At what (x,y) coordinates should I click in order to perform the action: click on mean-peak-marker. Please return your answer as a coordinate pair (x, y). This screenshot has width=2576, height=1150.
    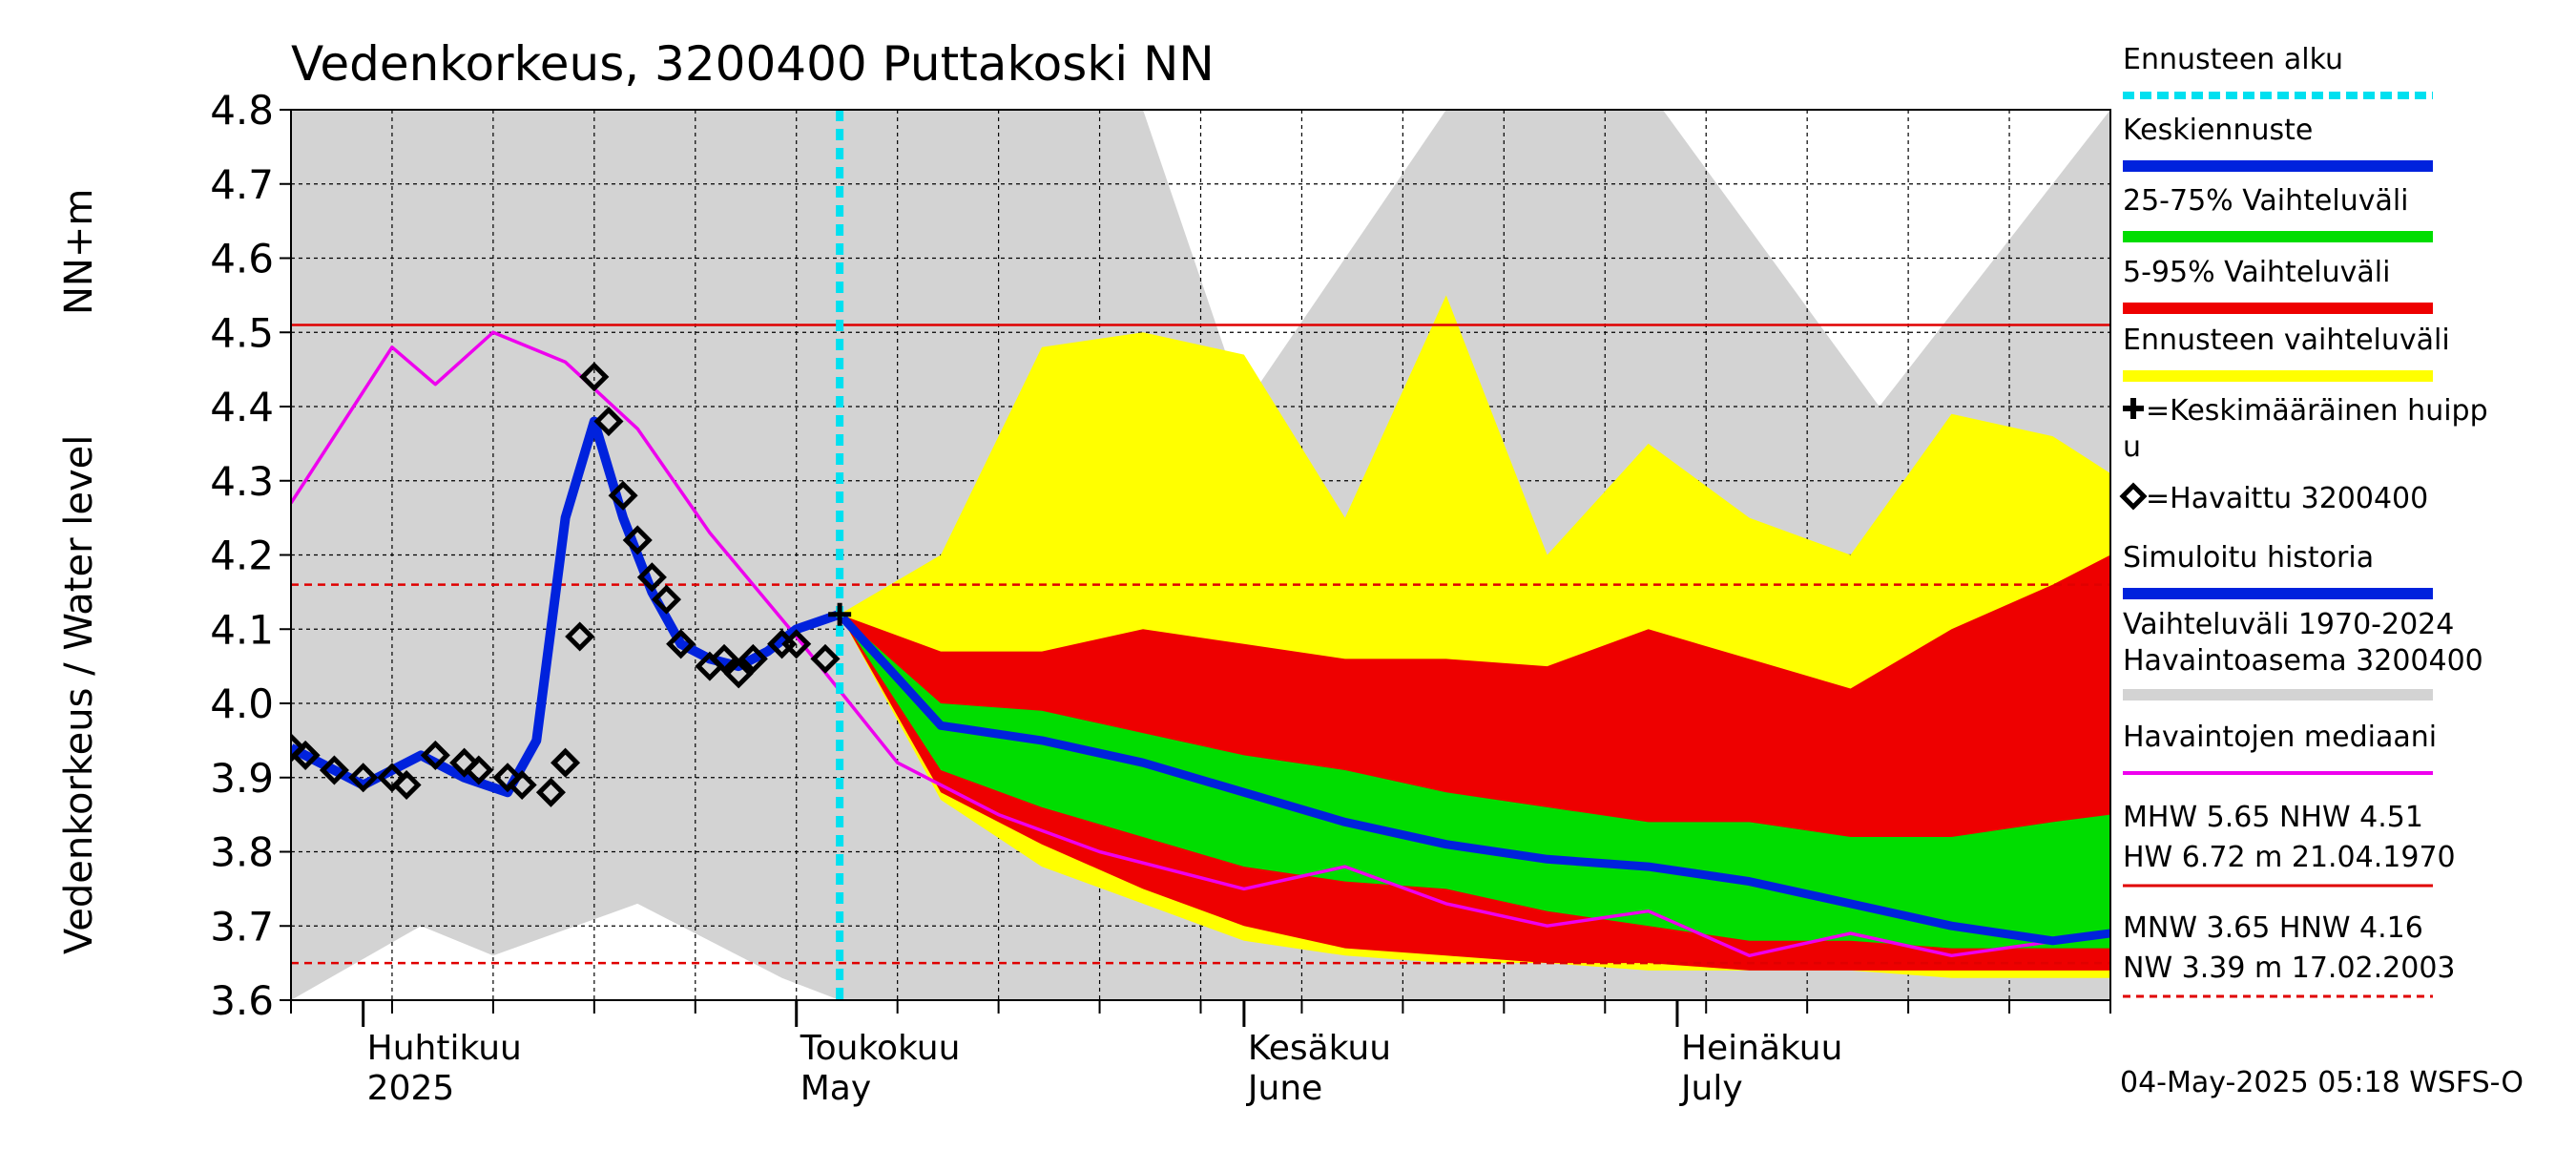
    Looking at the image, I should click on (840, 614).